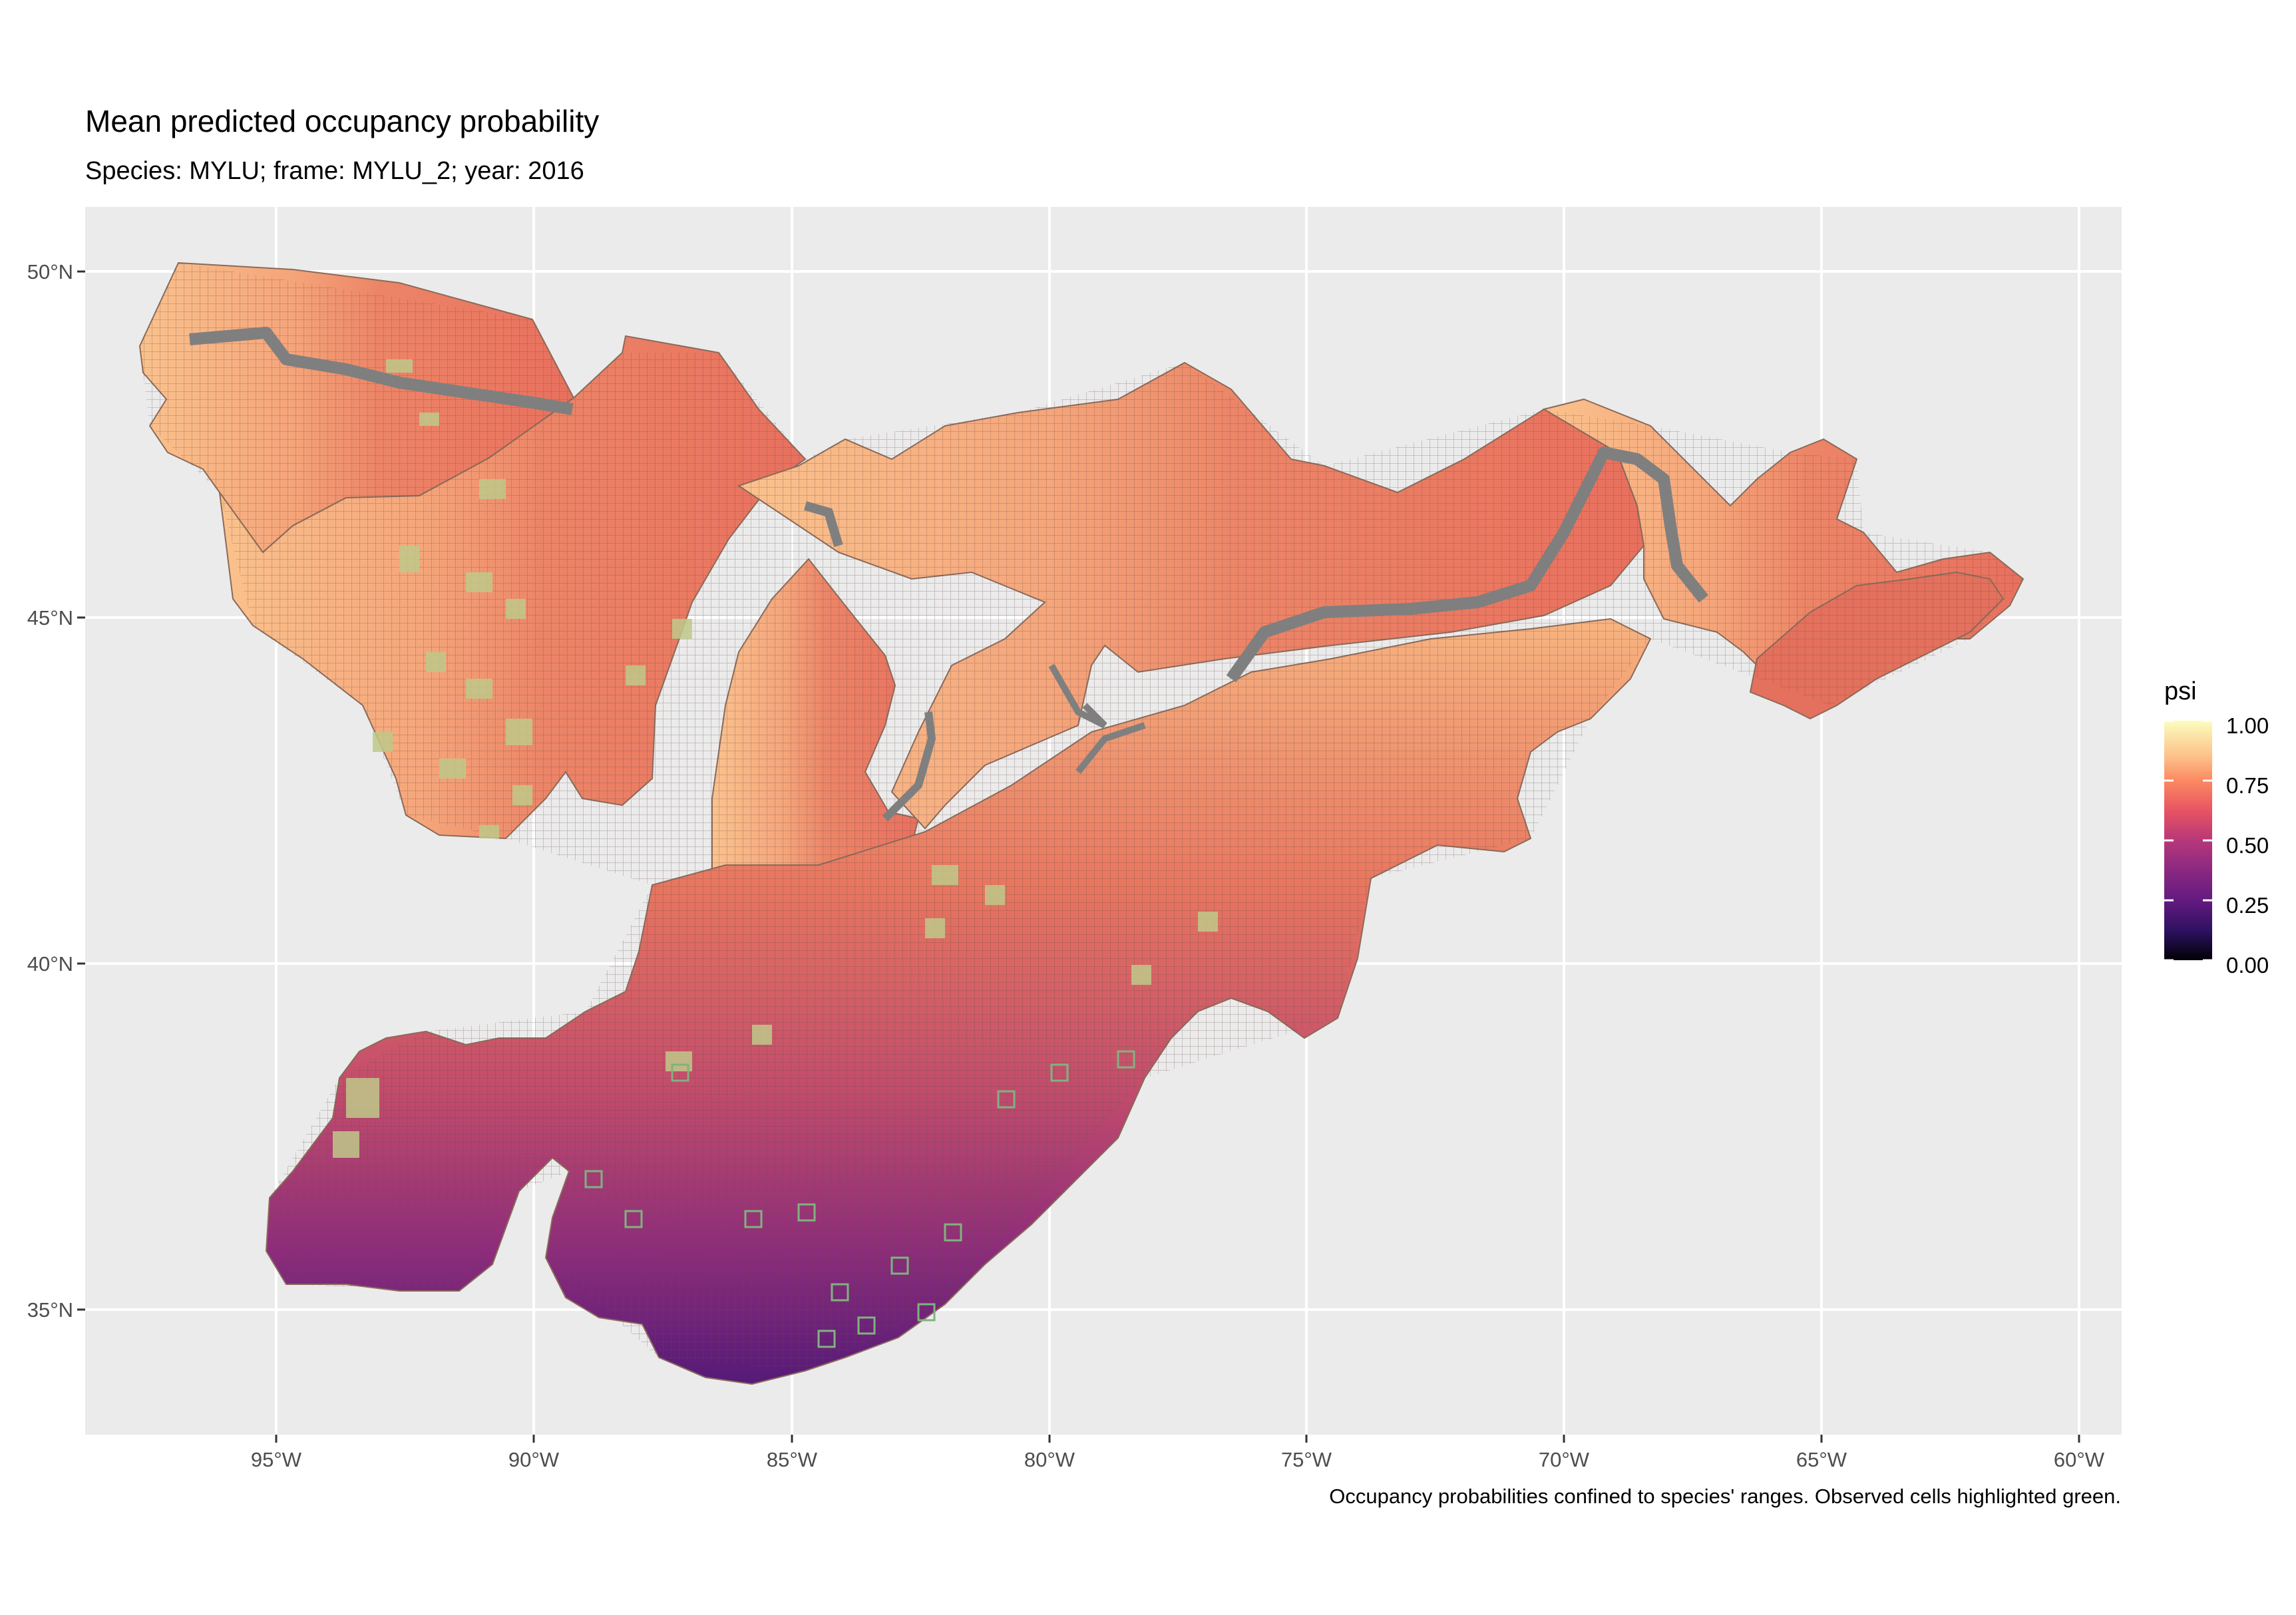  Describe the element at coordinates (859, 1199) in the screenshot. I see `observed-cells-south` at that location.